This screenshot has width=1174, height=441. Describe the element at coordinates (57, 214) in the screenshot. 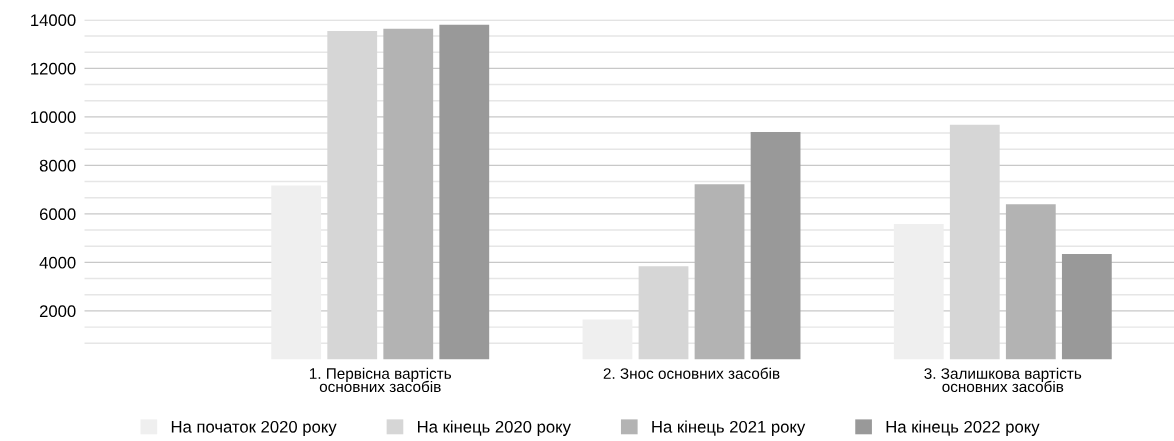

I see `y-tick-label: 6000` at that location.